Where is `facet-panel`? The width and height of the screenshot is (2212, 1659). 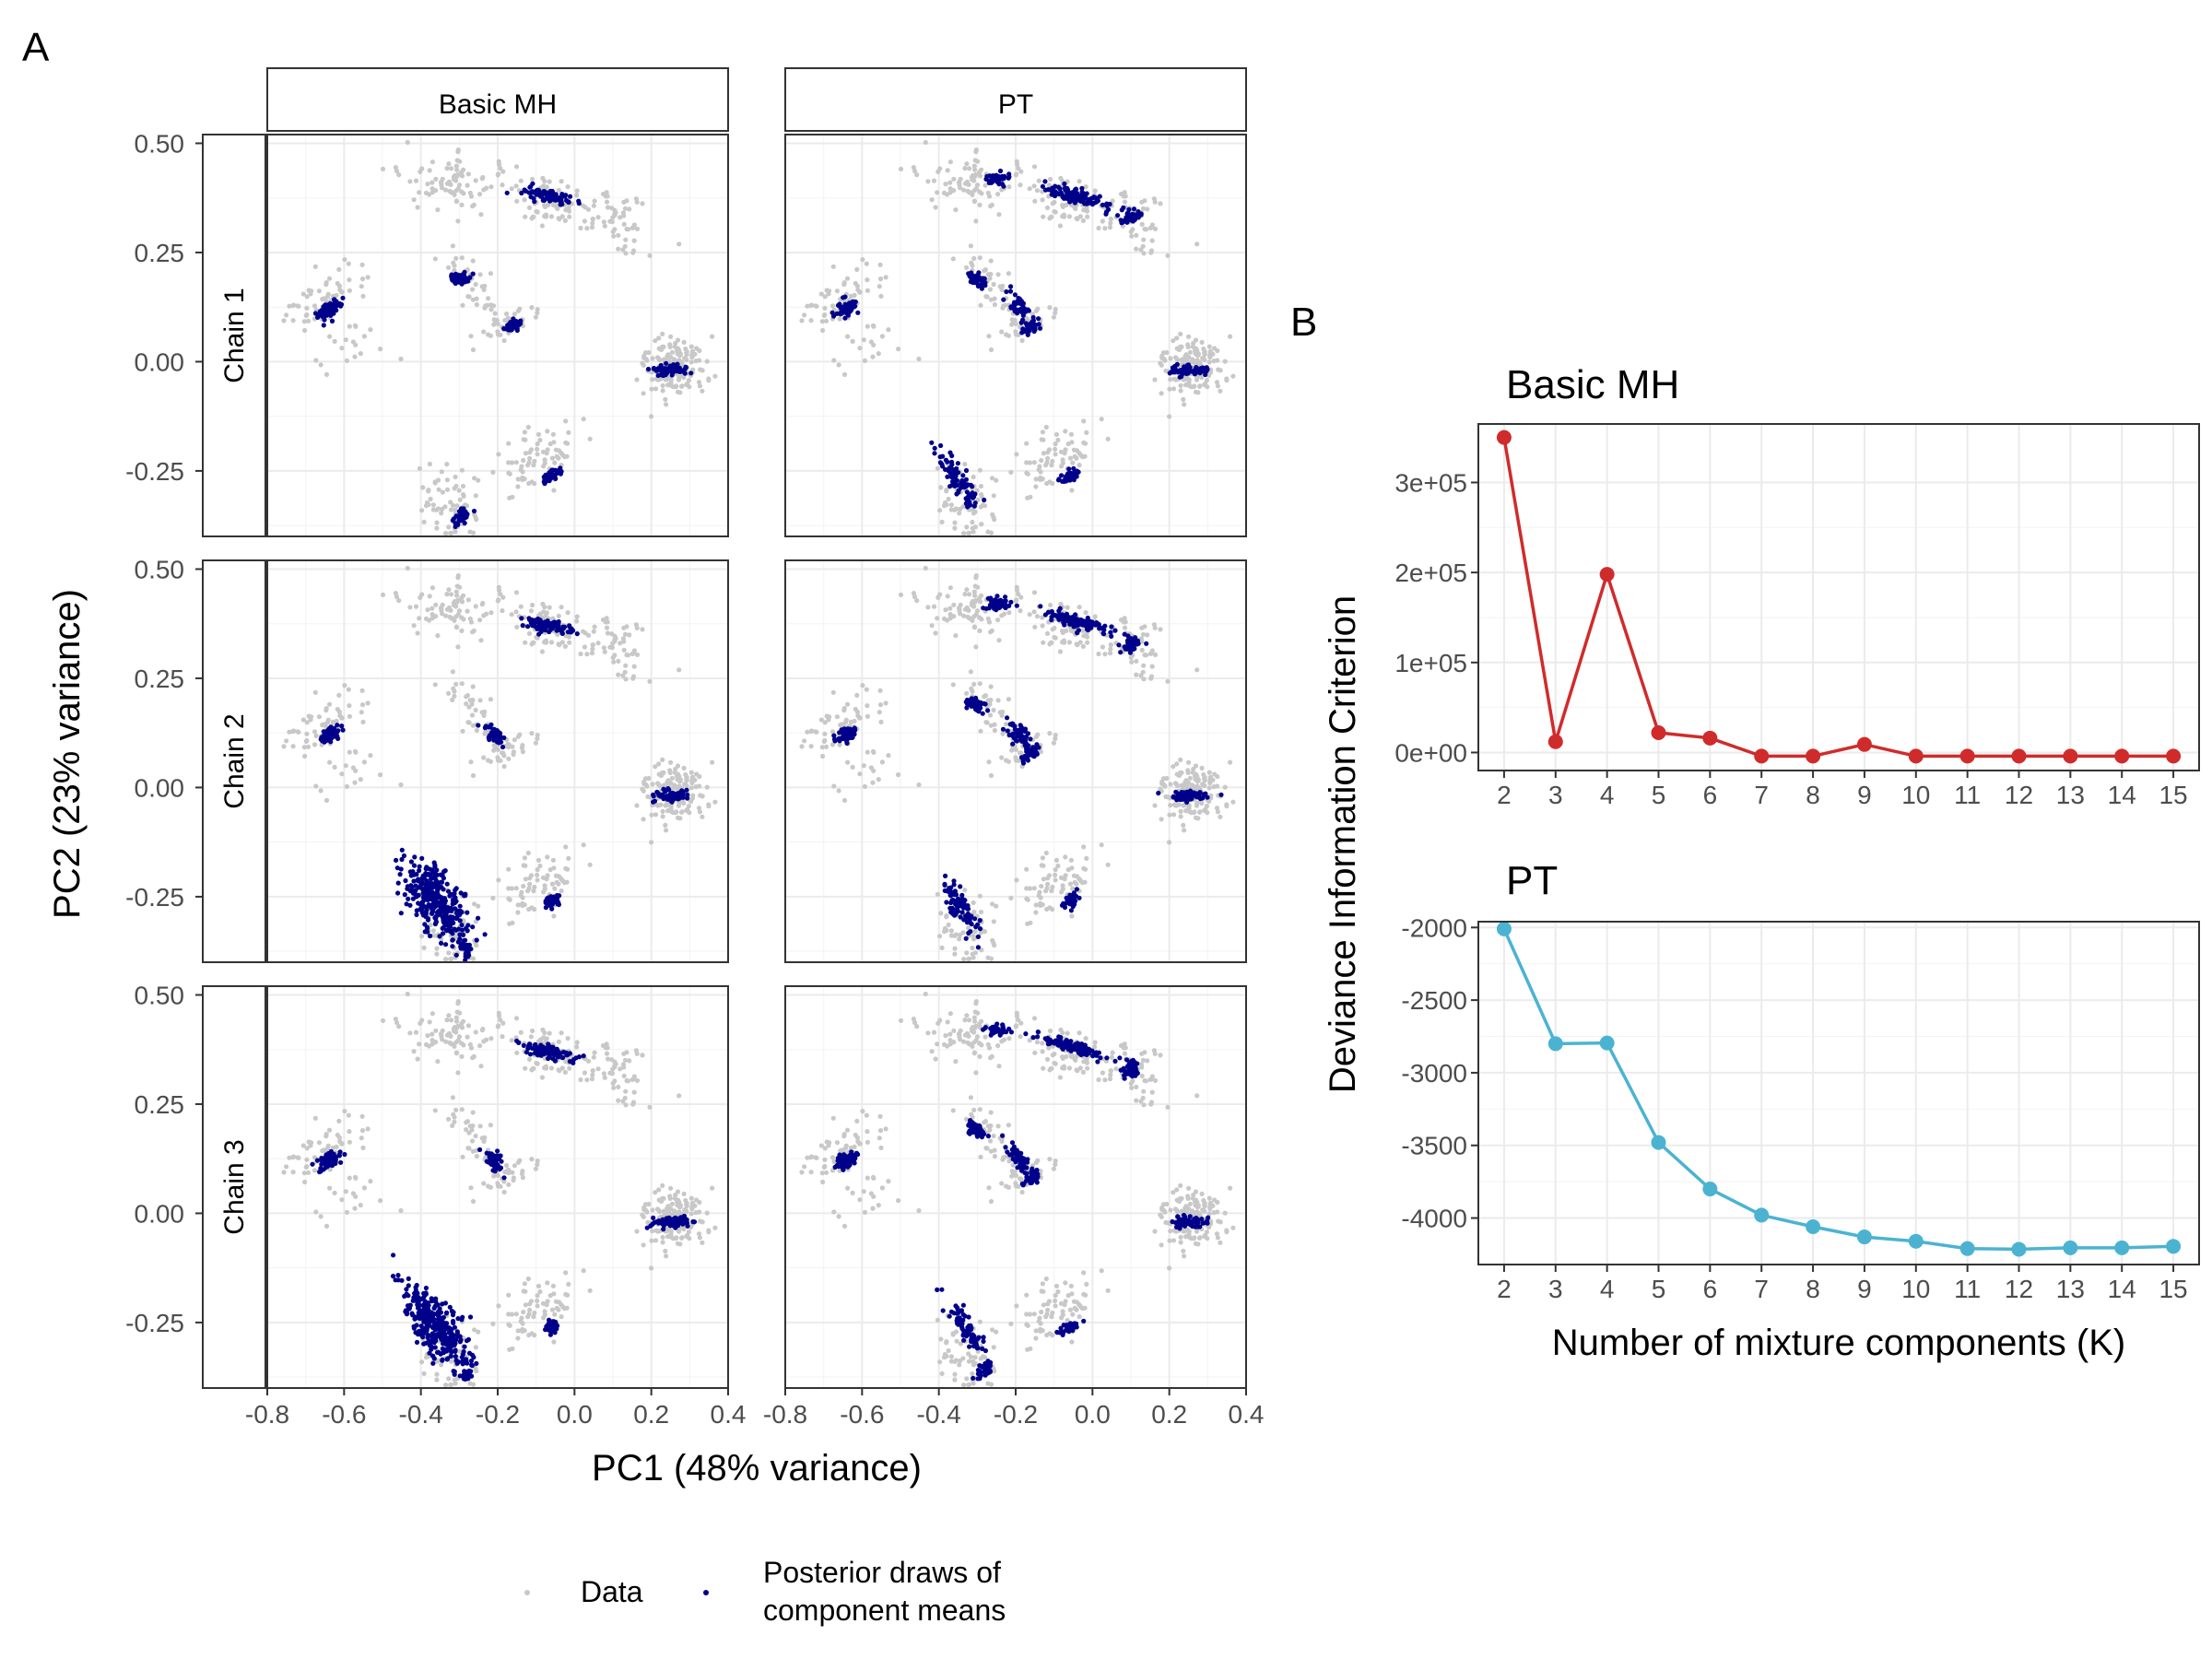 facet-panel is located at coordinates (1015, 335).